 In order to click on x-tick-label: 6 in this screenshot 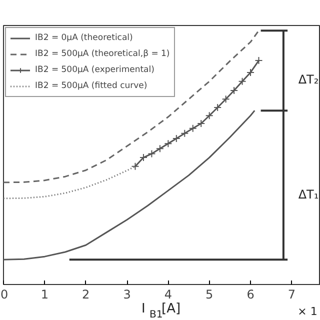, I will do `click(250, 295)`.